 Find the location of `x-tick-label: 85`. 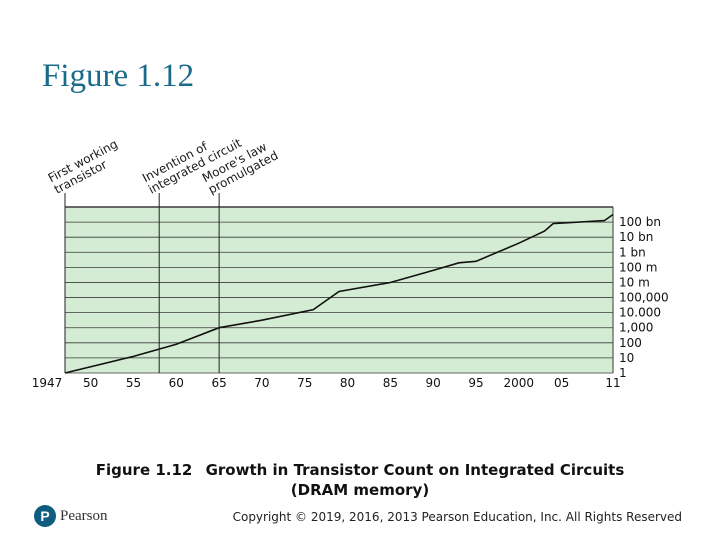

x-tick-label: 85 is located at coordinates (390, 383).